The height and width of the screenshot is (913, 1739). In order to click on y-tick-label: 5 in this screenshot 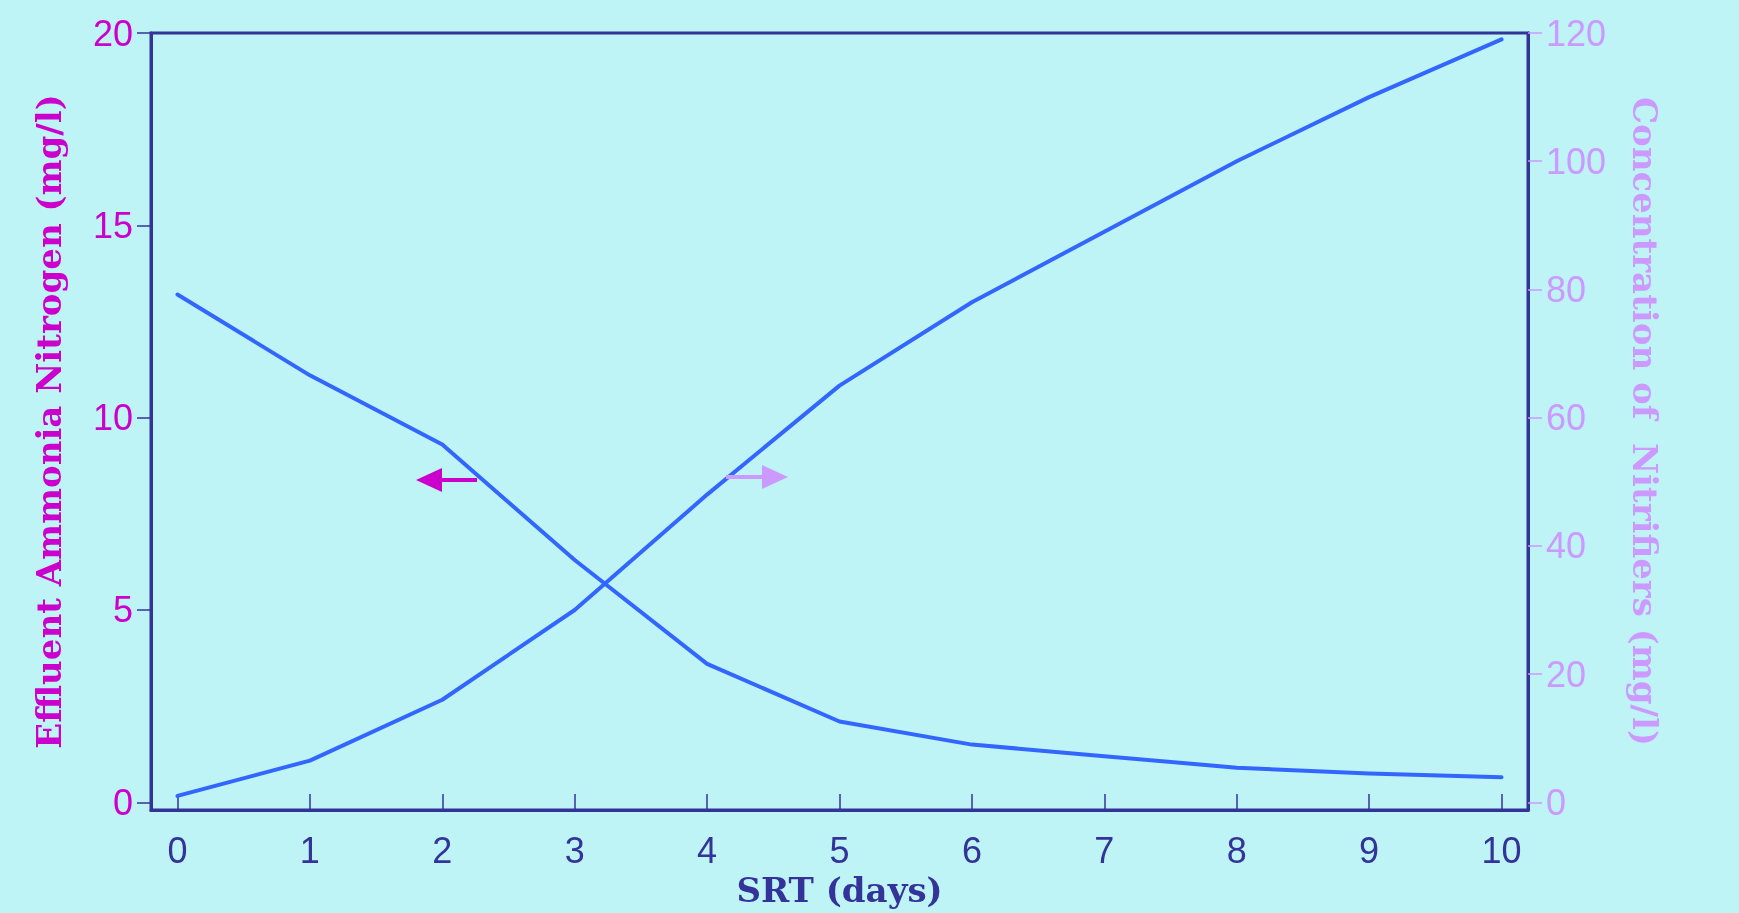, I will do `click(122, 610)`.